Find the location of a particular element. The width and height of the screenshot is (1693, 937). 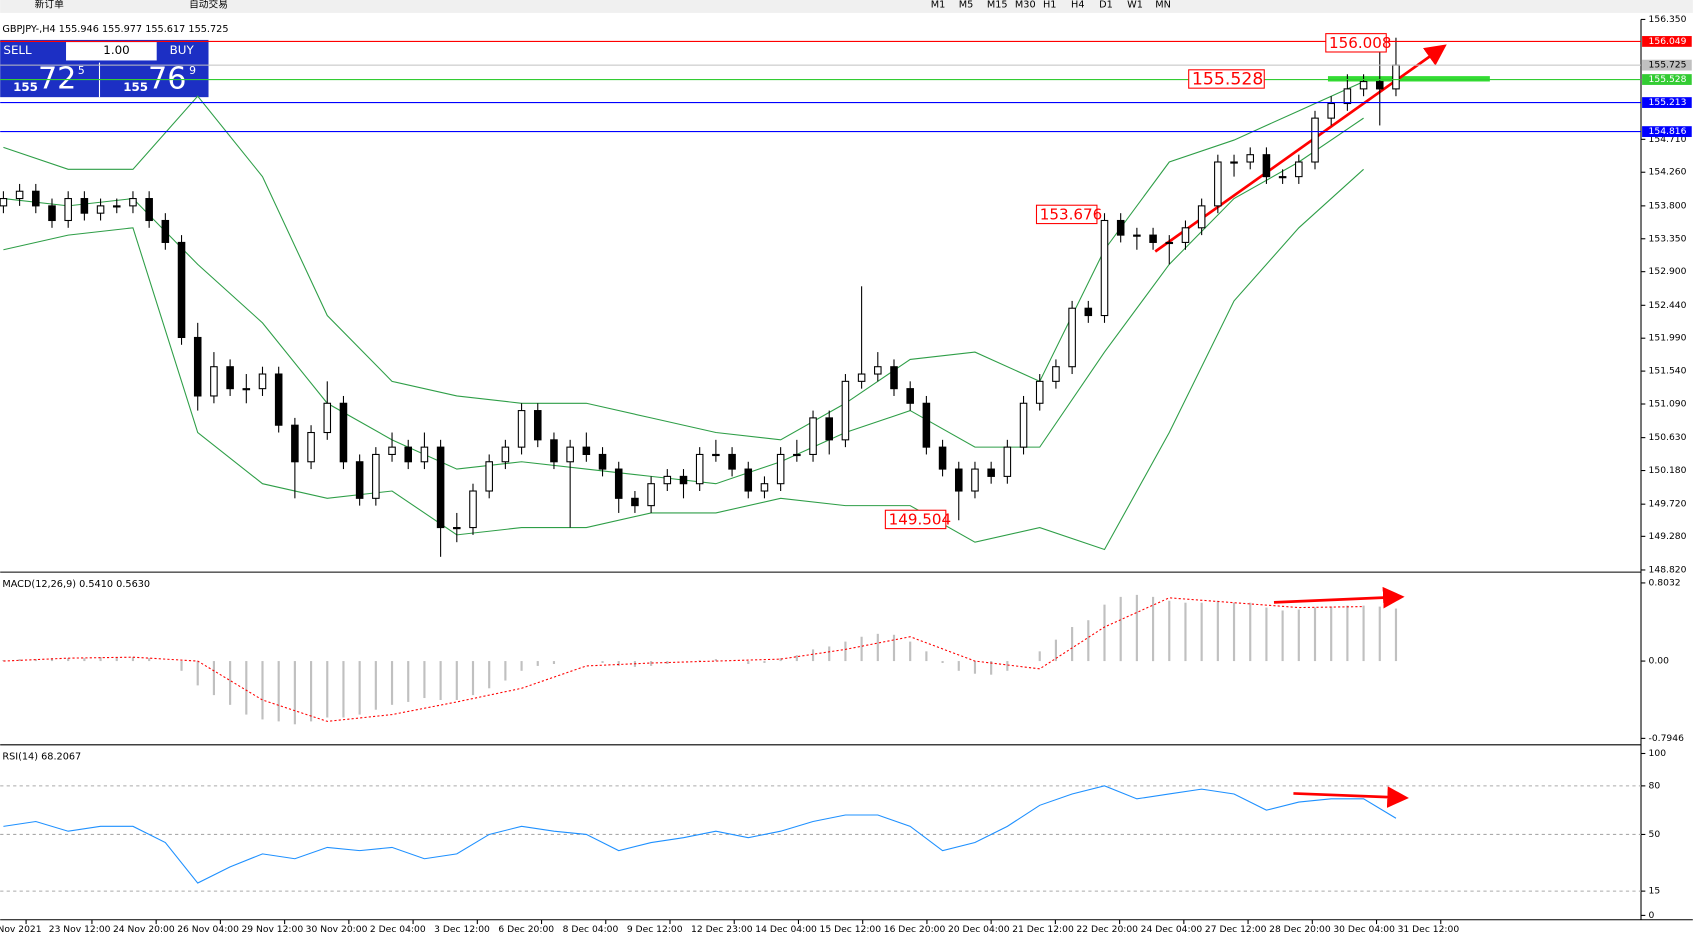

y-tick-label: 0.8032 is located at coordinates (1665, 582).